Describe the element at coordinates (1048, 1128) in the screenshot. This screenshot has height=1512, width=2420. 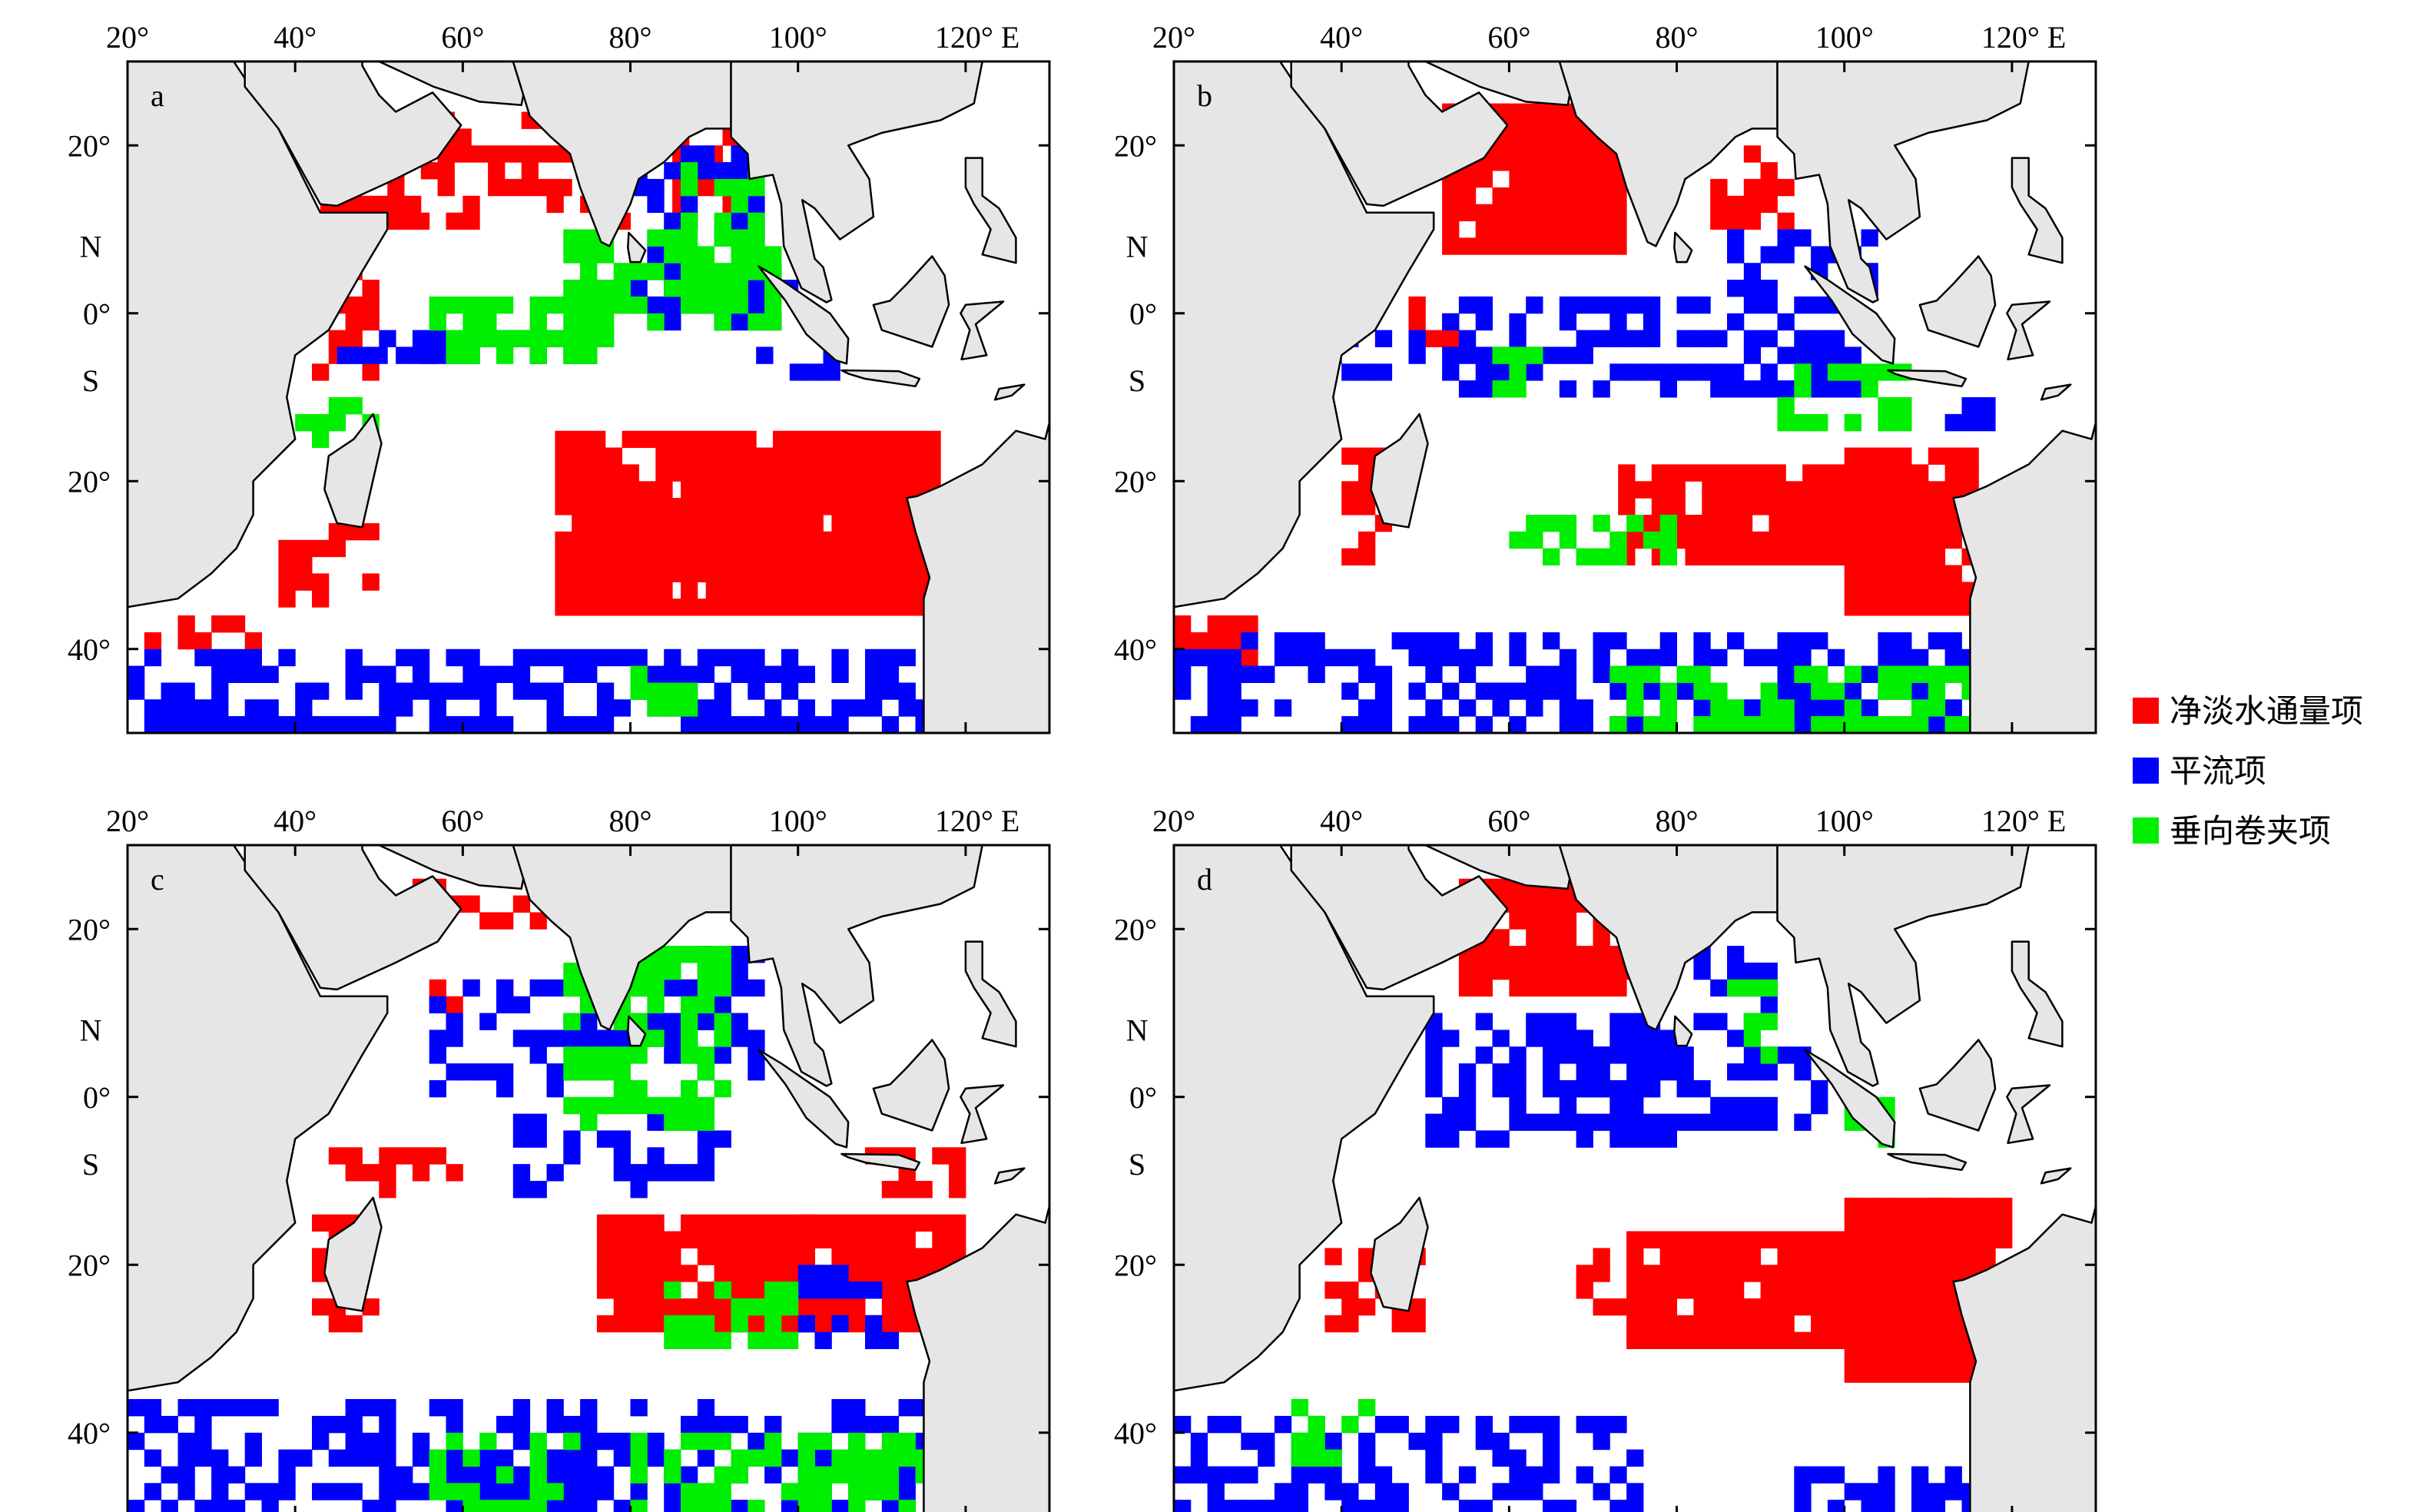
I see `landmass-newguinea` at that location.